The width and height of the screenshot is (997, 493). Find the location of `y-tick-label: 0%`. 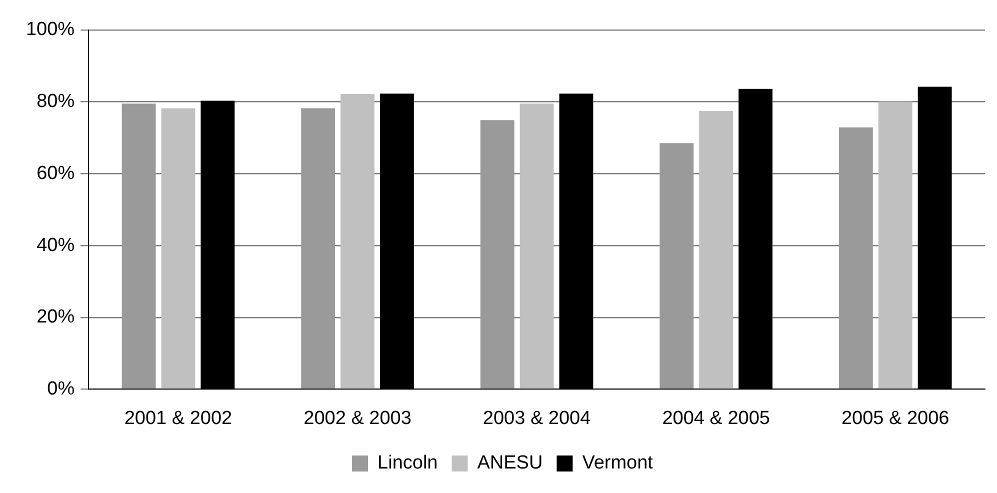

y-tick-label: 0% is located at coordinates (61, 389).